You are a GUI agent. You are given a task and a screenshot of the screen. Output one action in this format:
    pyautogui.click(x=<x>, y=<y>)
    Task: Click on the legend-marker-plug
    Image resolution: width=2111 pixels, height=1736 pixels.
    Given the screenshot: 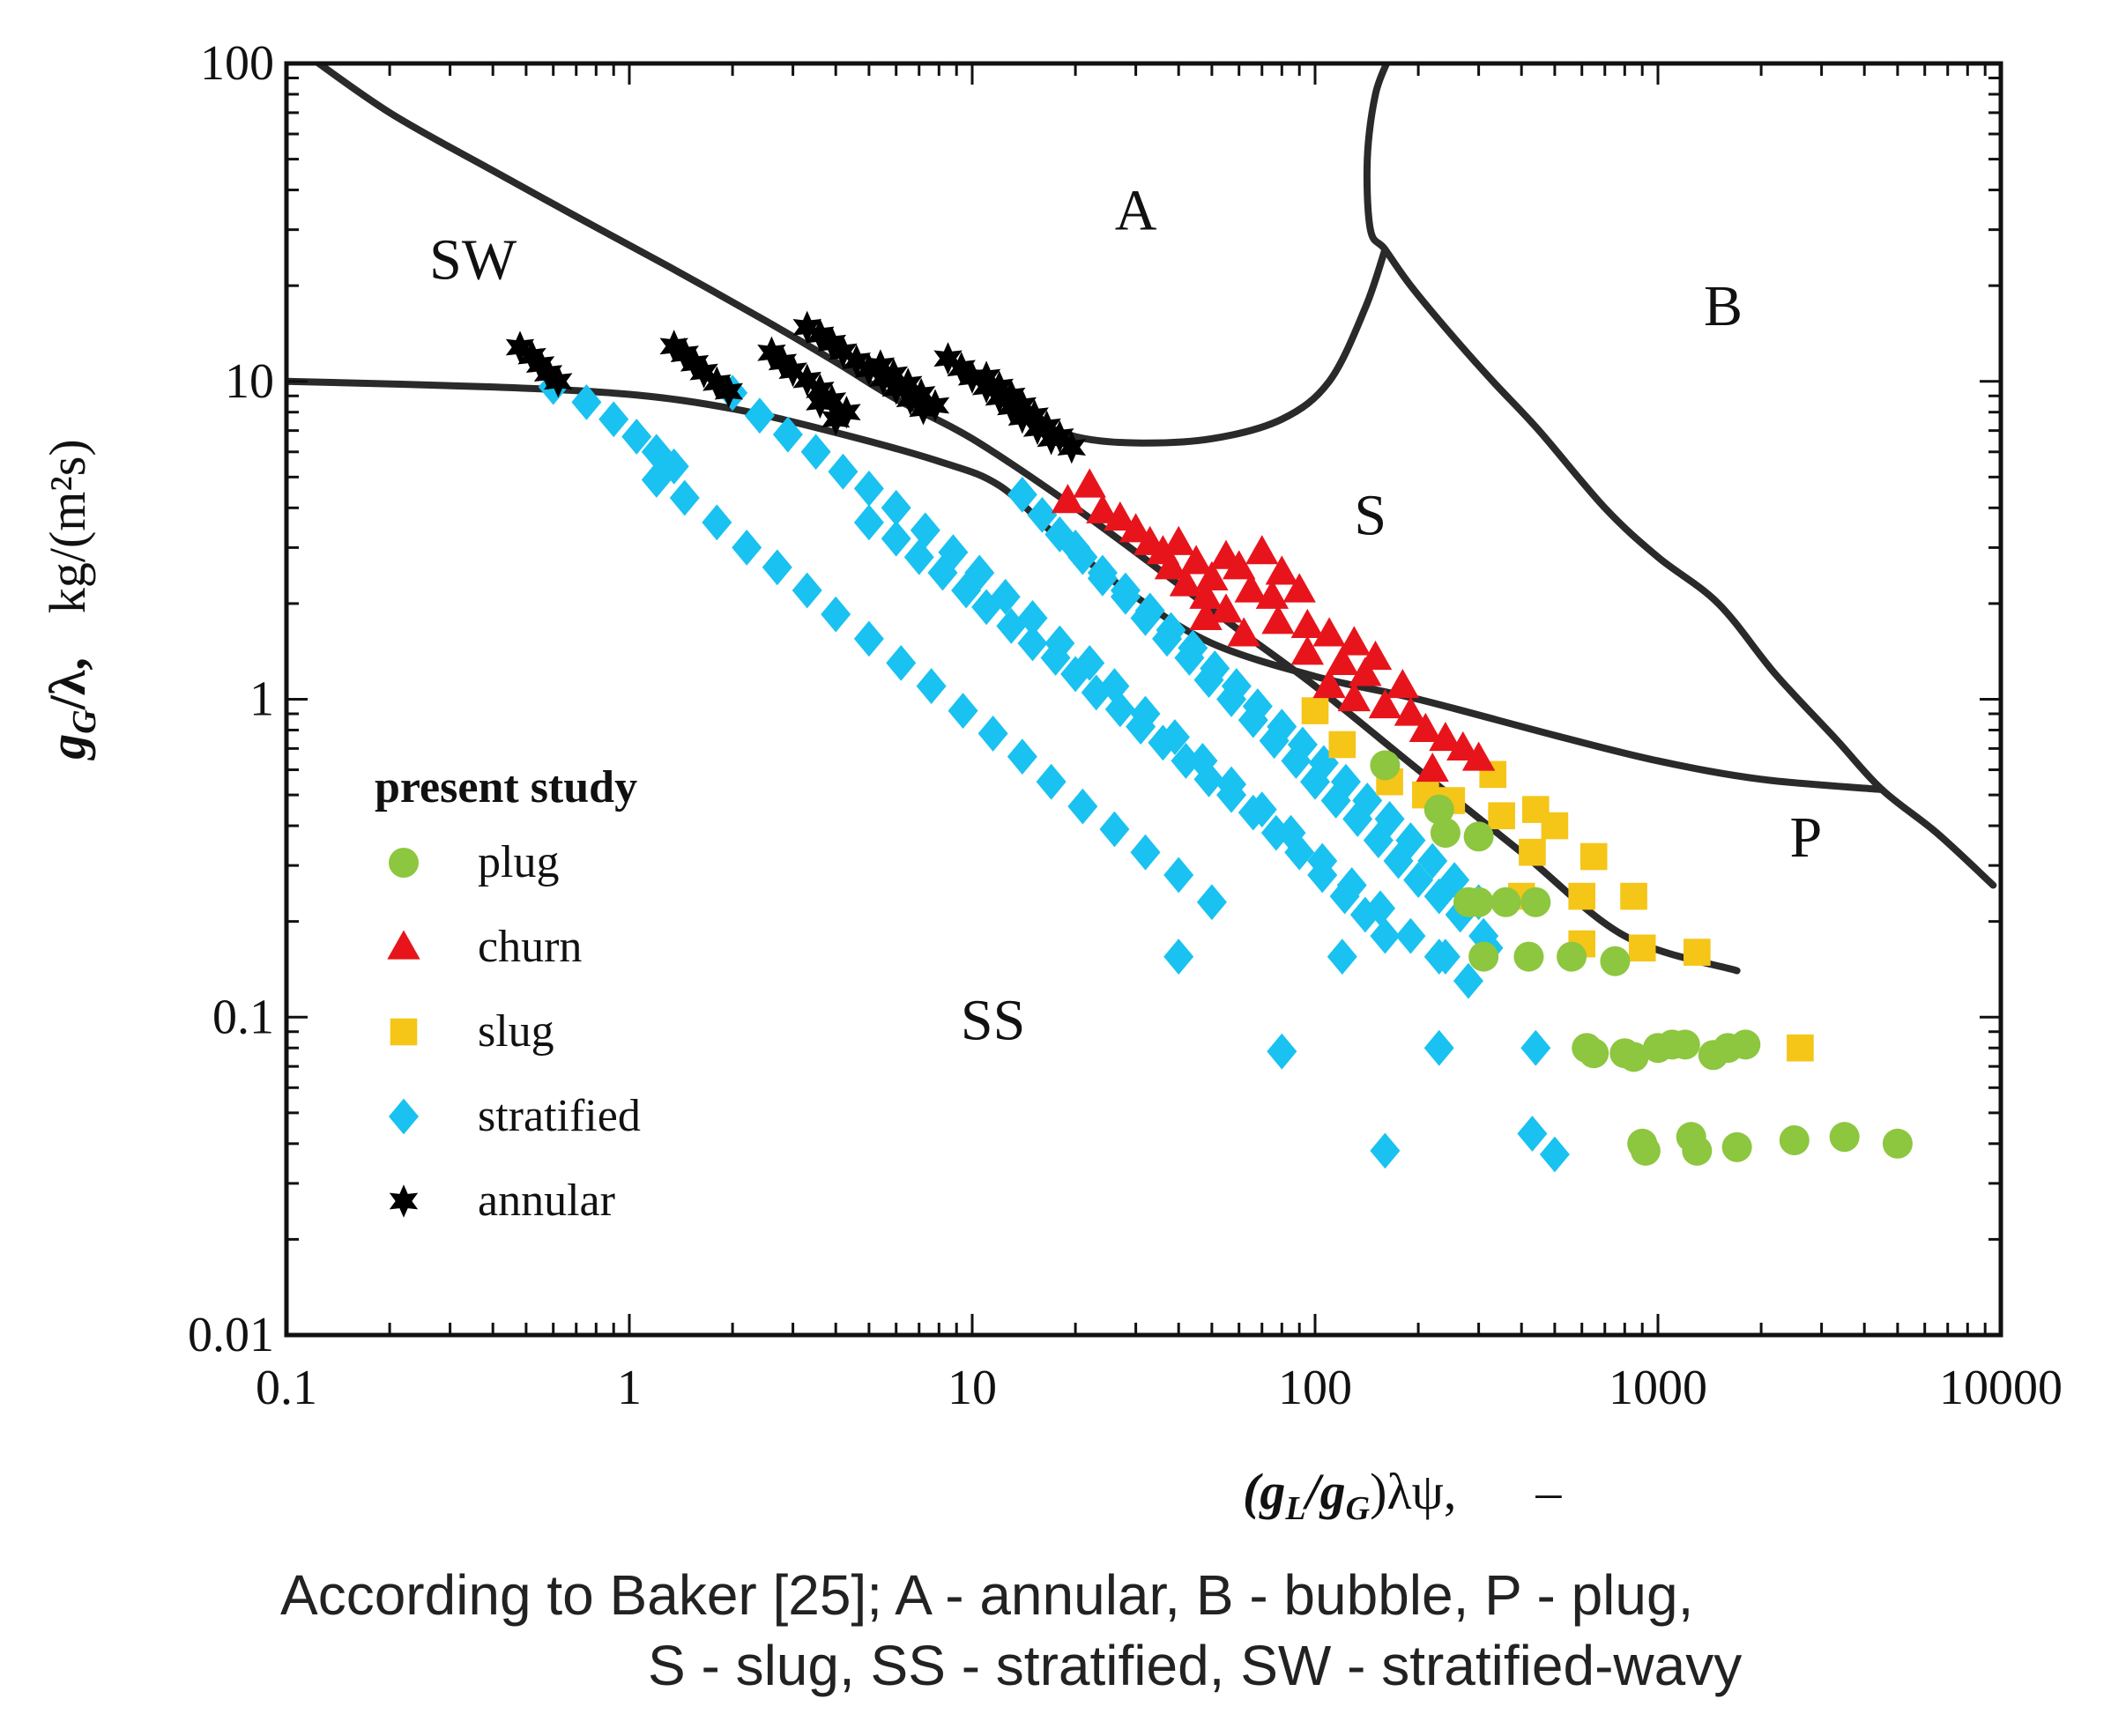 What is the action you would take?
    pyautogui.click(x=404, y=863)
    